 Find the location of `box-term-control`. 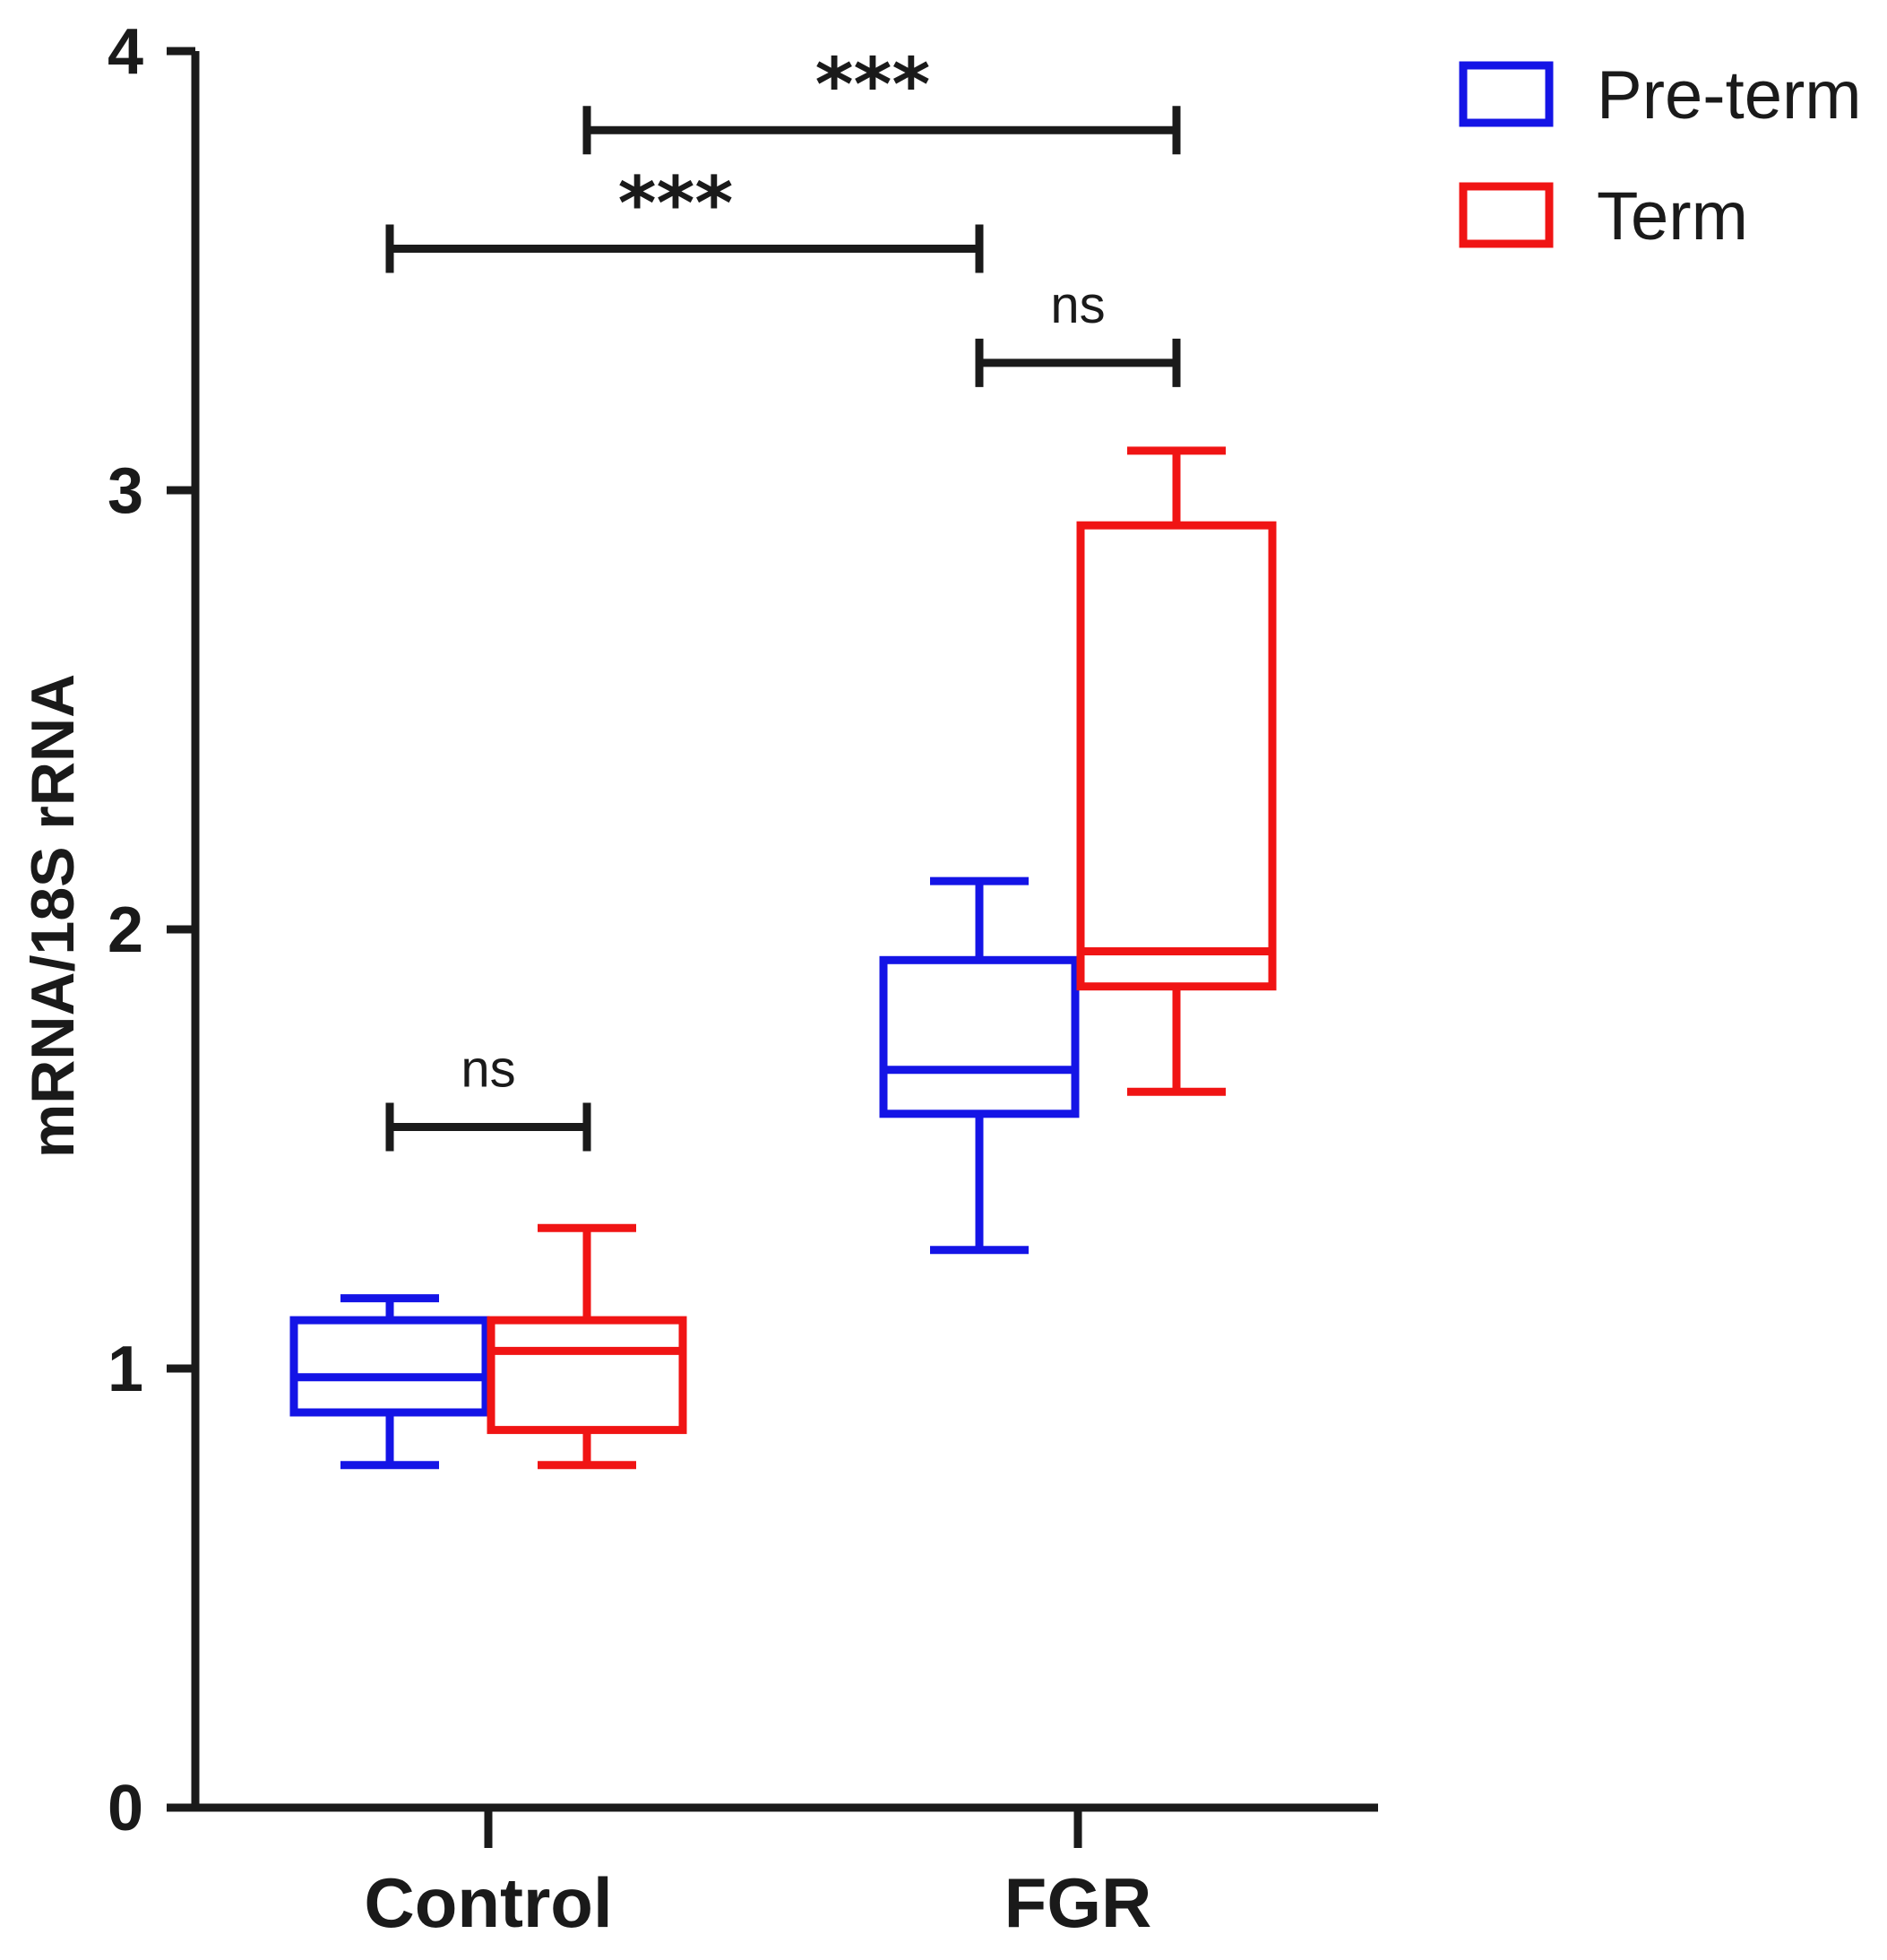

box-term-control is located at coordinates (587, 1346).